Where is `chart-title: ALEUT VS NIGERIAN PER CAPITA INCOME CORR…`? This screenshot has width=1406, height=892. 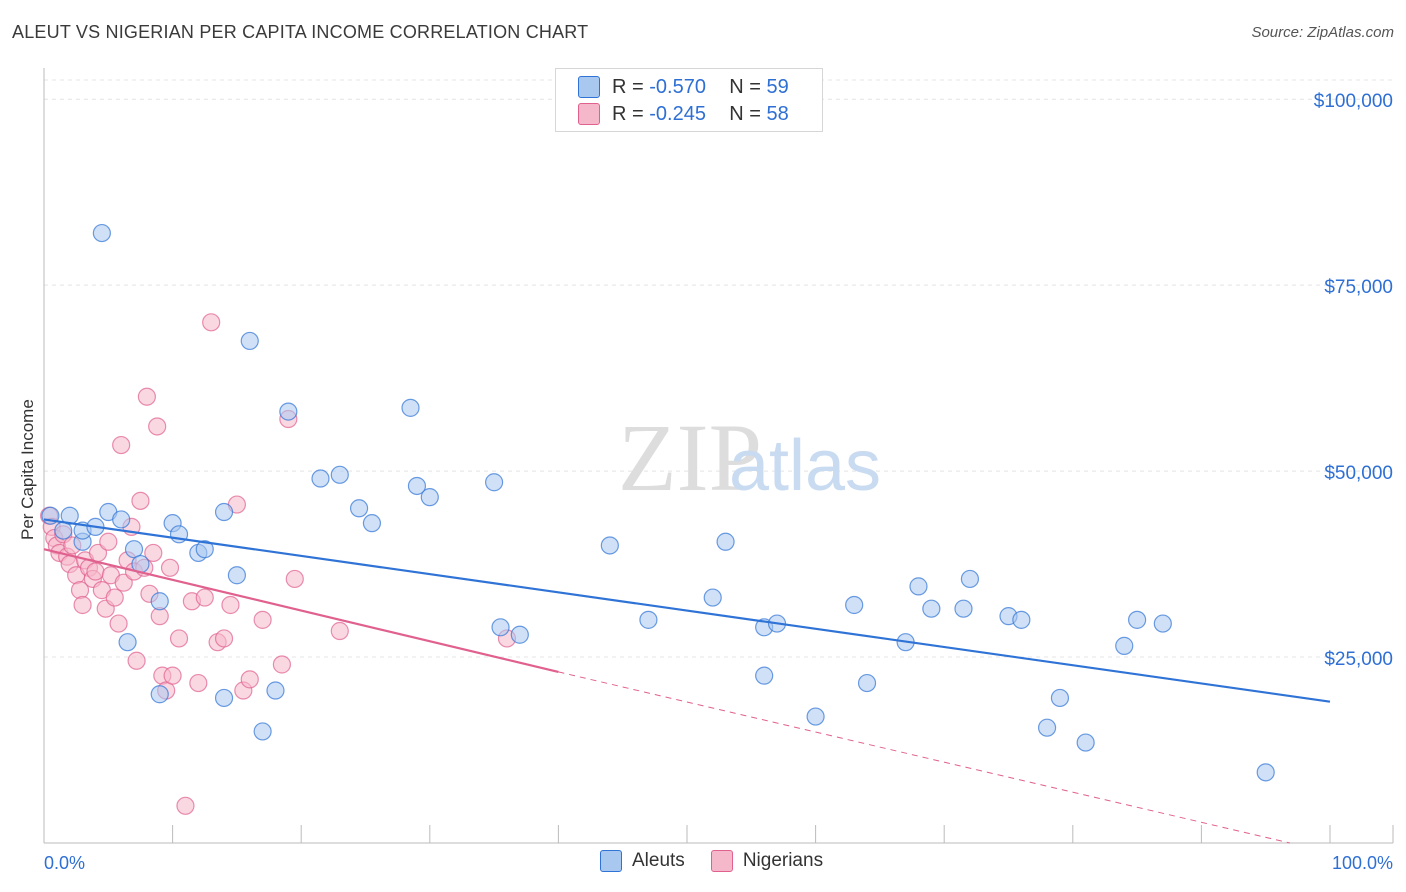
chart-title: ALEUT VS NIGERIAN PER CAPITA INCOME CORR… is located at coordinates (300, 32).